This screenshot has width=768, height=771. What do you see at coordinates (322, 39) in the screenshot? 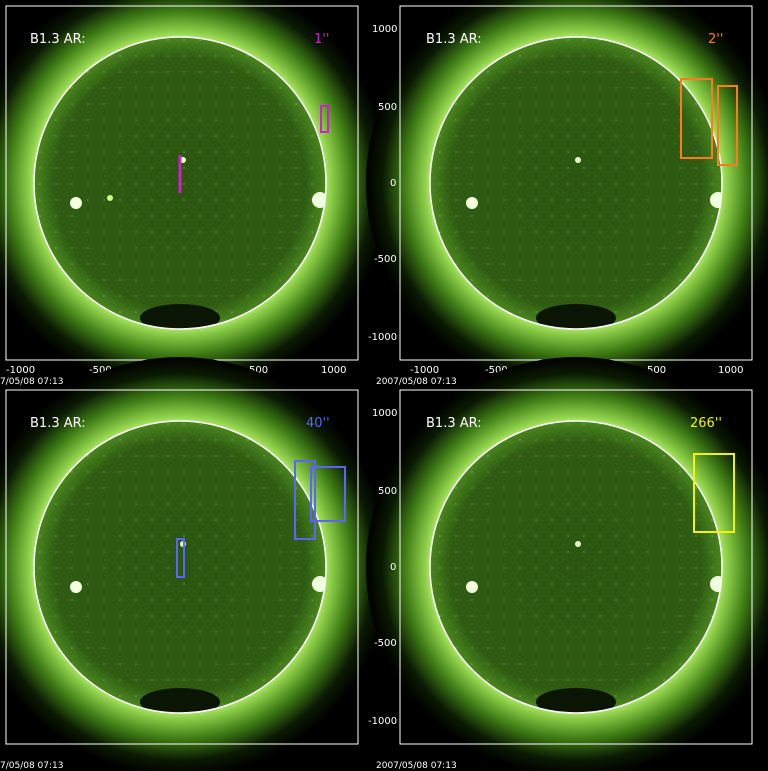
I see `scale-label: 1''` at bounding box center [322, 39].